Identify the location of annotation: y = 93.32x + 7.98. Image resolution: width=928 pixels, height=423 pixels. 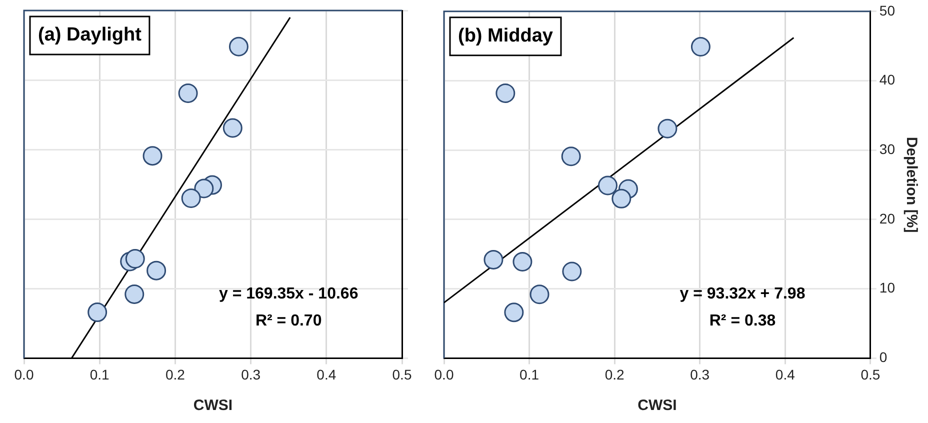
(743, 294).